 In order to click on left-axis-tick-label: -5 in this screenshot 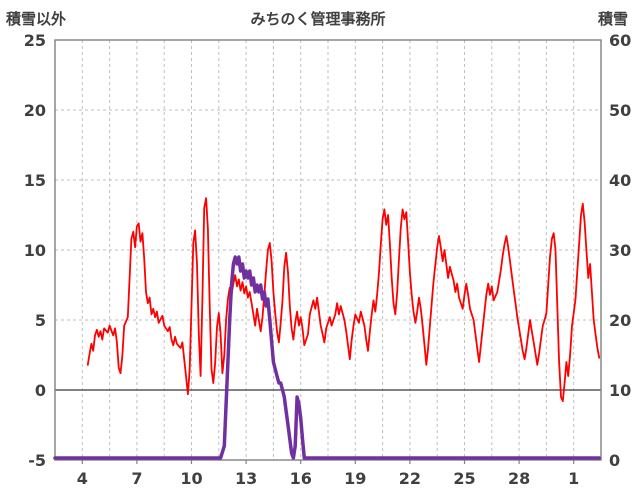, I will do `click(37, 460)`.